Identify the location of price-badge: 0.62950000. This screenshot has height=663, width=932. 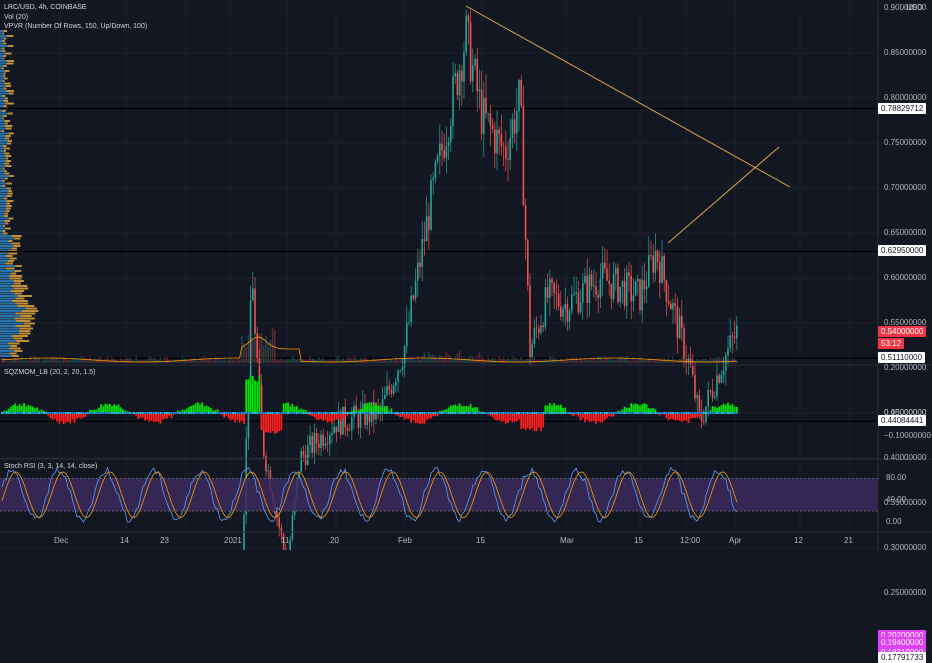
(902, 250).